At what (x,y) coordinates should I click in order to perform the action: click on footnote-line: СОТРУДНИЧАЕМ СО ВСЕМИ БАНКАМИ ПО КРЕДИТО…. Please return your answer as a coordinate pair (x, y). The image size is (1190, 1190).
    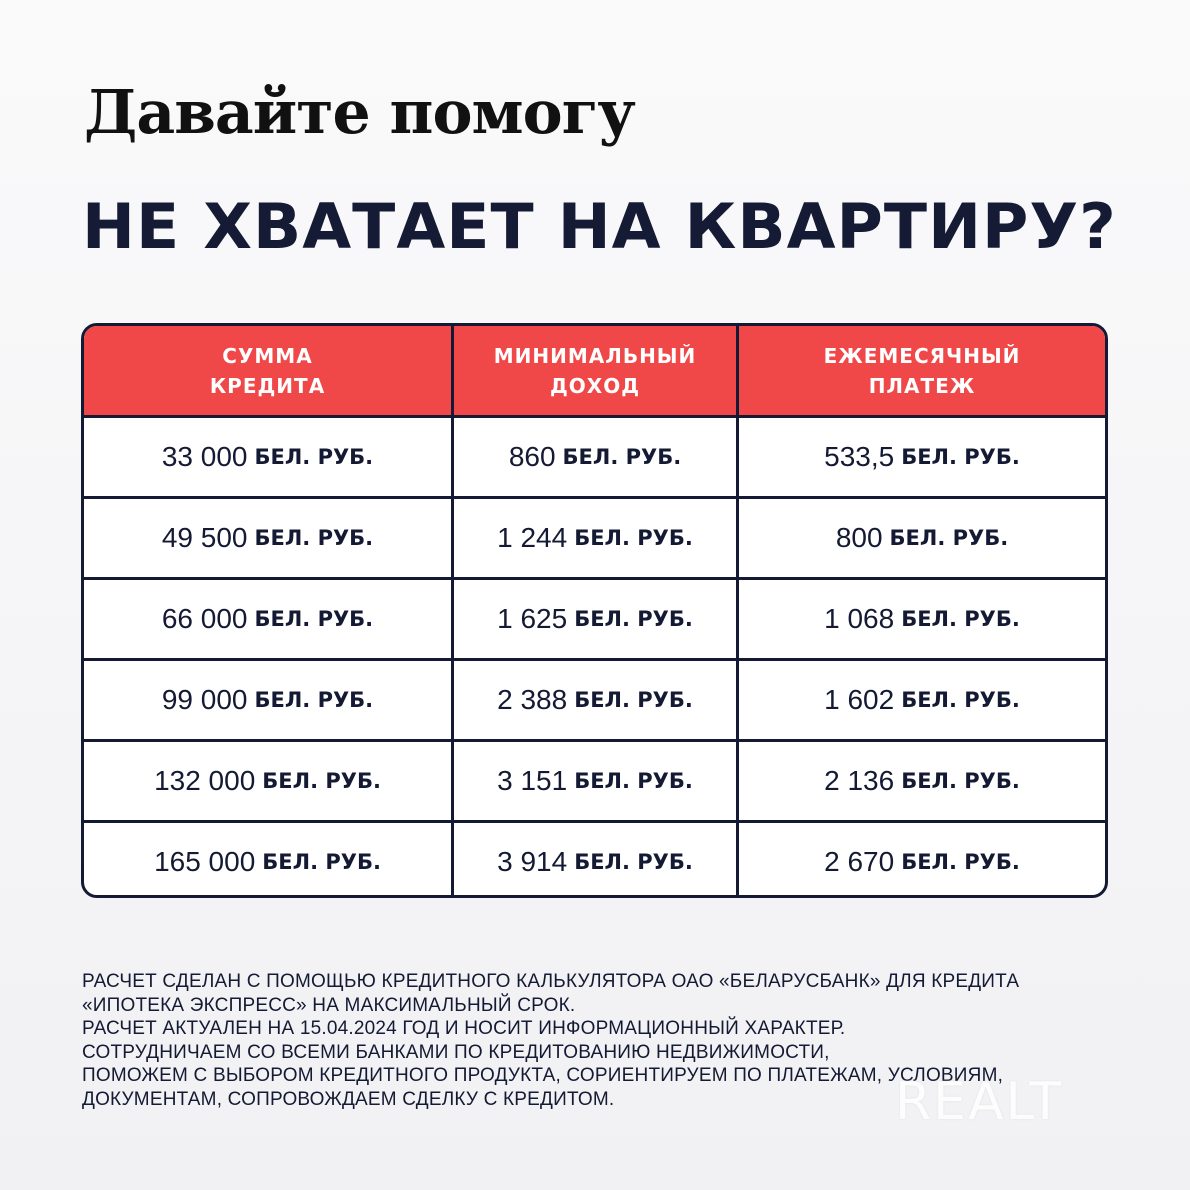
    Looking at the image, I should click on (456, 1052).